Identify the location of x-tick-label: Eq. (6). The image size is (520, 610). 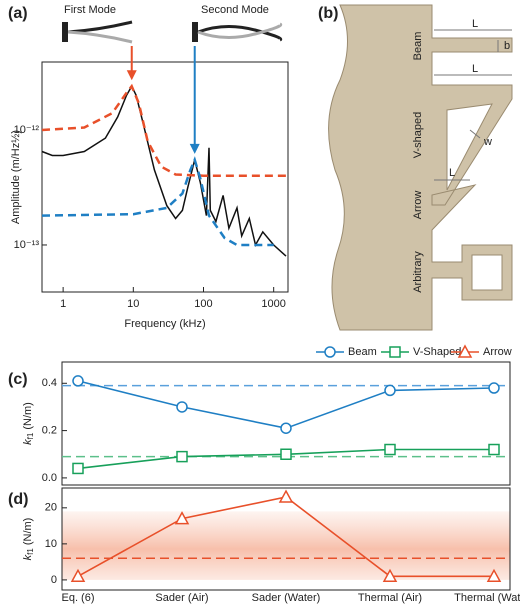
(77, 598).